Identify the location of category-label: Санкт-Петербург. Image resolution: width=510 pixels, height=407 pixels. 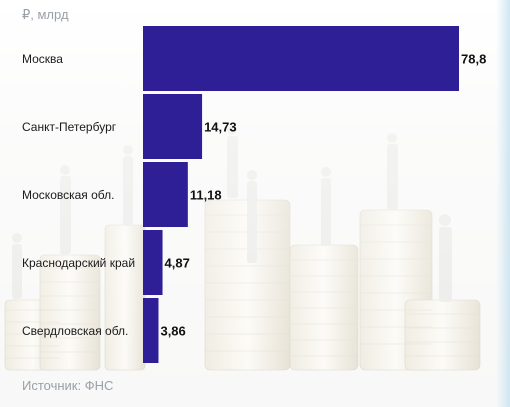
(69, 126).